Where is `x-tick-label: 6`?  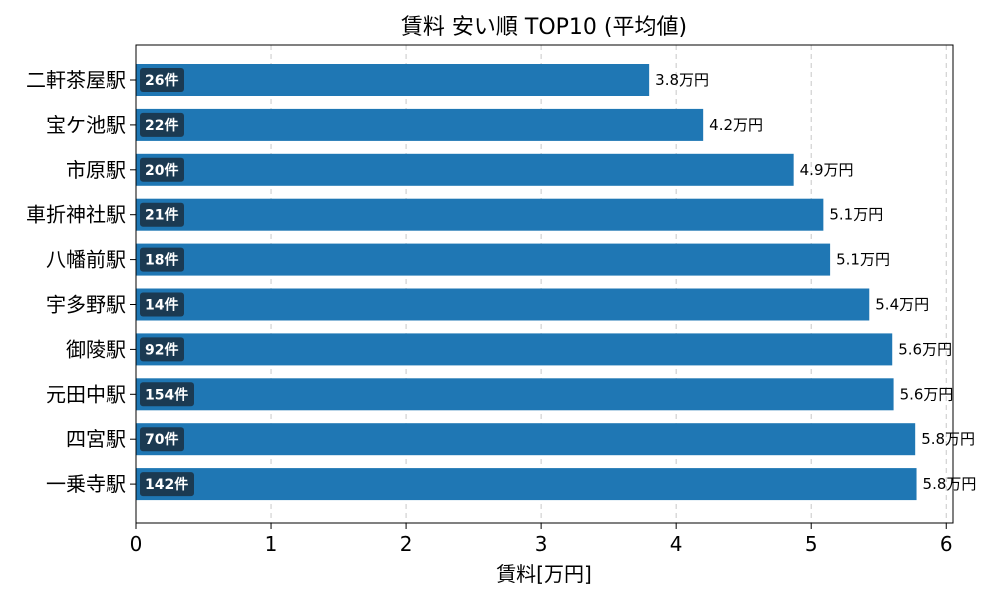
x-tick-label: 6 is located at coordinates (946, 544).